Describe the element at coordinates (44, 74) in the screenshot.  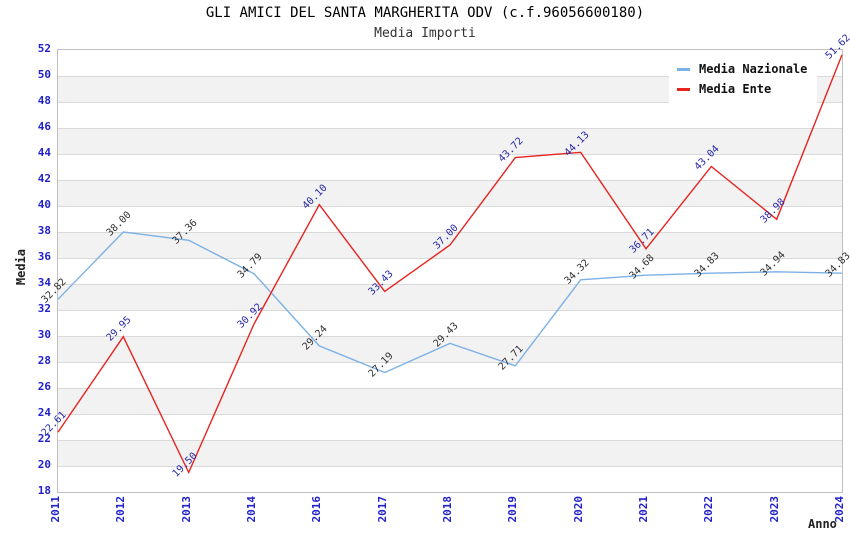
I see `y-tick-label: 50` at that location.